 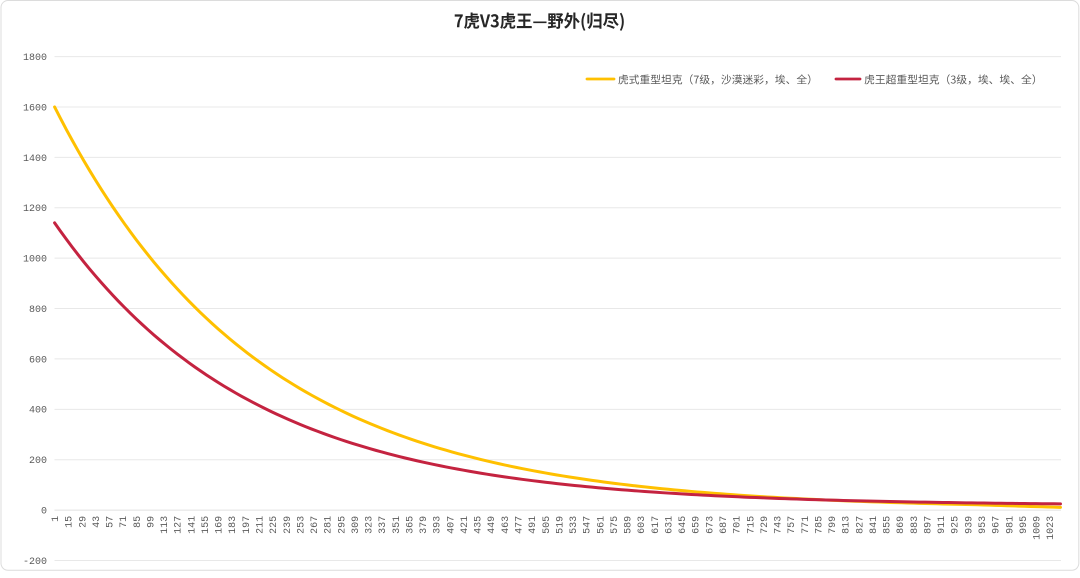 I want to click on svg-text: 449, so click(x=492, y=525).